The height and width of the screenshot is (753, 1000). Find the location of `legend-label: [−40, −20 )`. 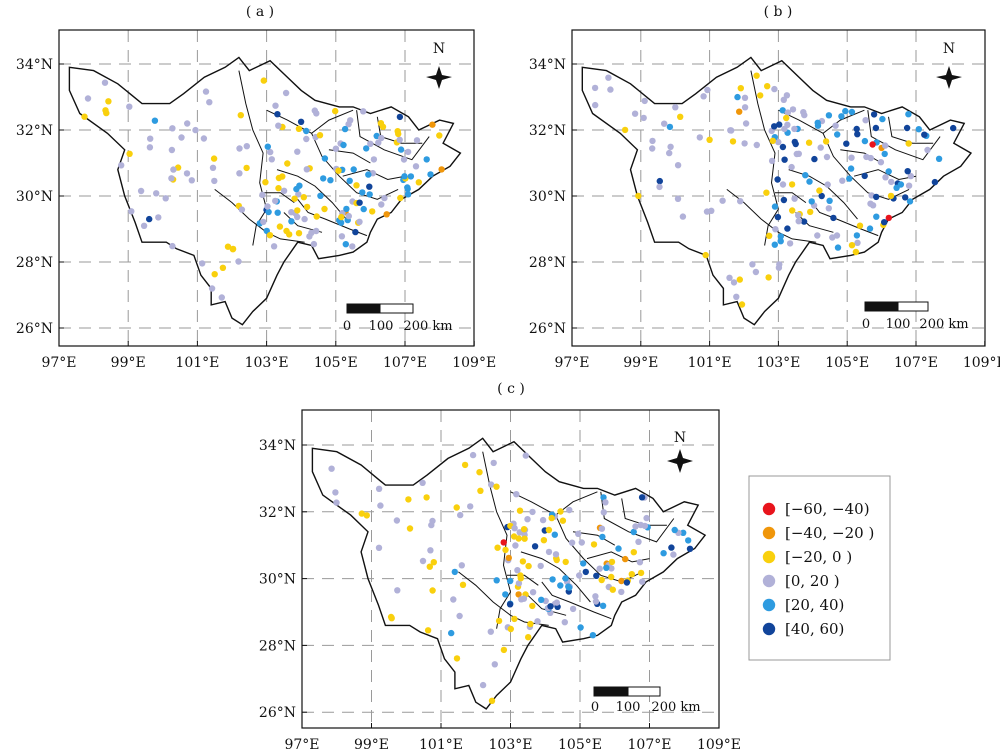

legend-label: [−40, −20 ) is located at coordinates (829, 533).